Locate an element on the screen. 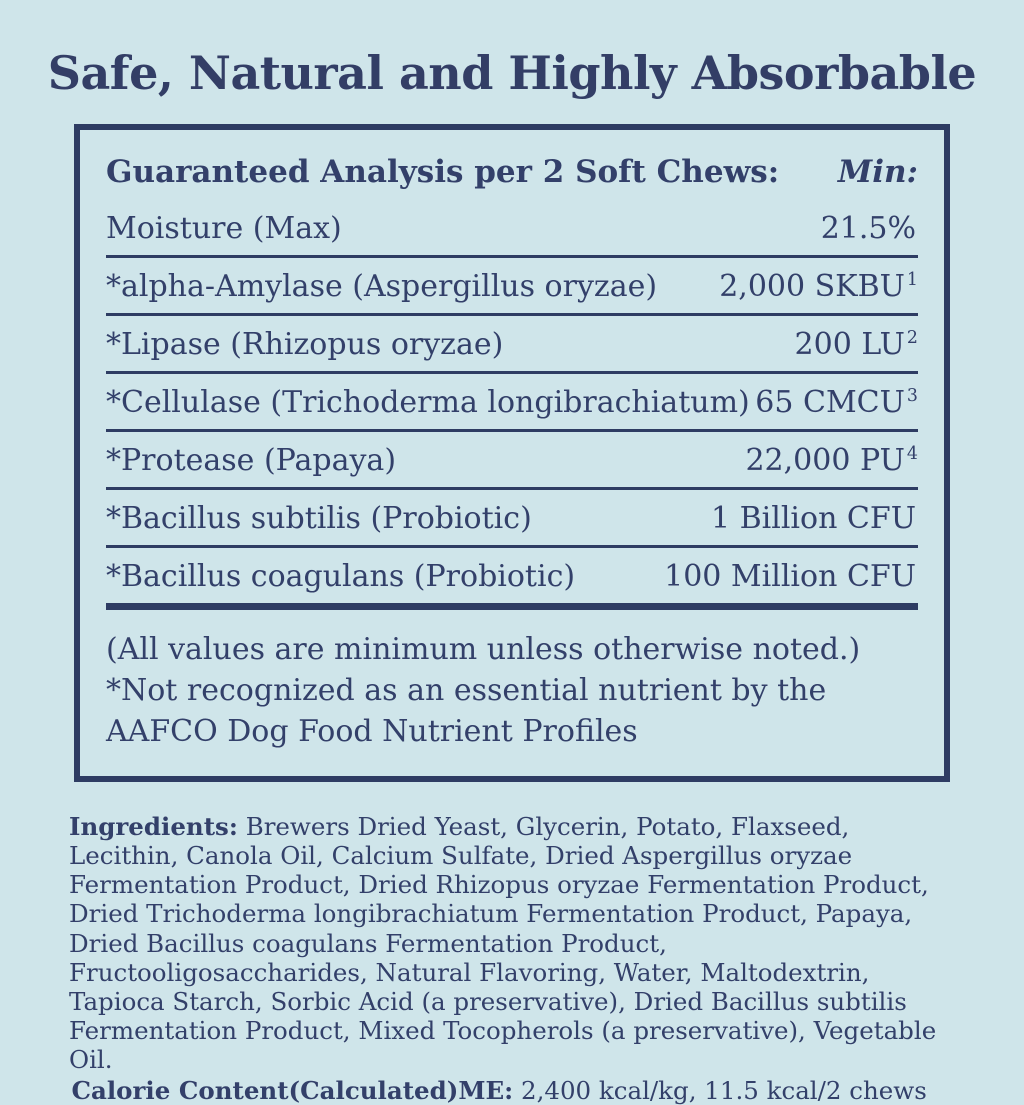  row-name: Moisture (Max) is located at coordinates (224, 228).